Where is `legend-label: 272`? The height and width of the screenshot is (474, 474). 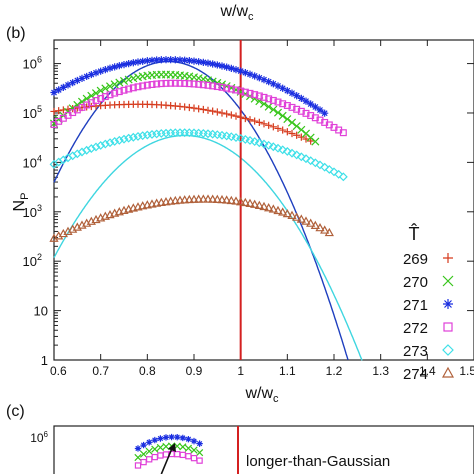
legend-label: 272 is located at coordinates (415, 328).